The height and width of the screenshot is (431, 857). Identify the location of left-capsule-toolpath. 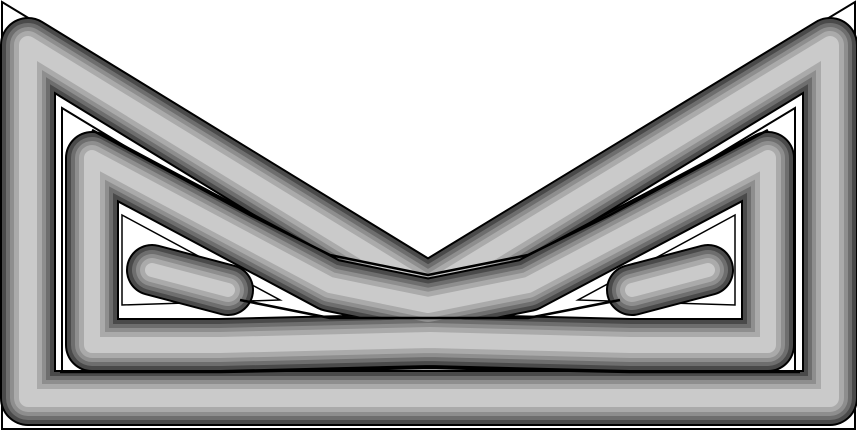
(190, 280).